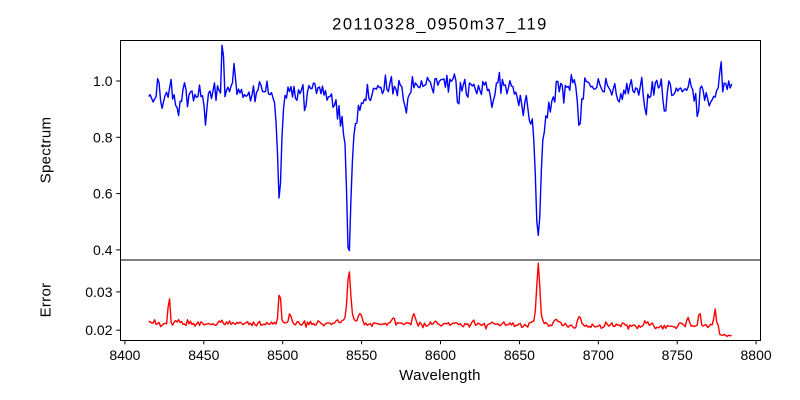  I want to click on svg-text: 8450, so click(203, 355).